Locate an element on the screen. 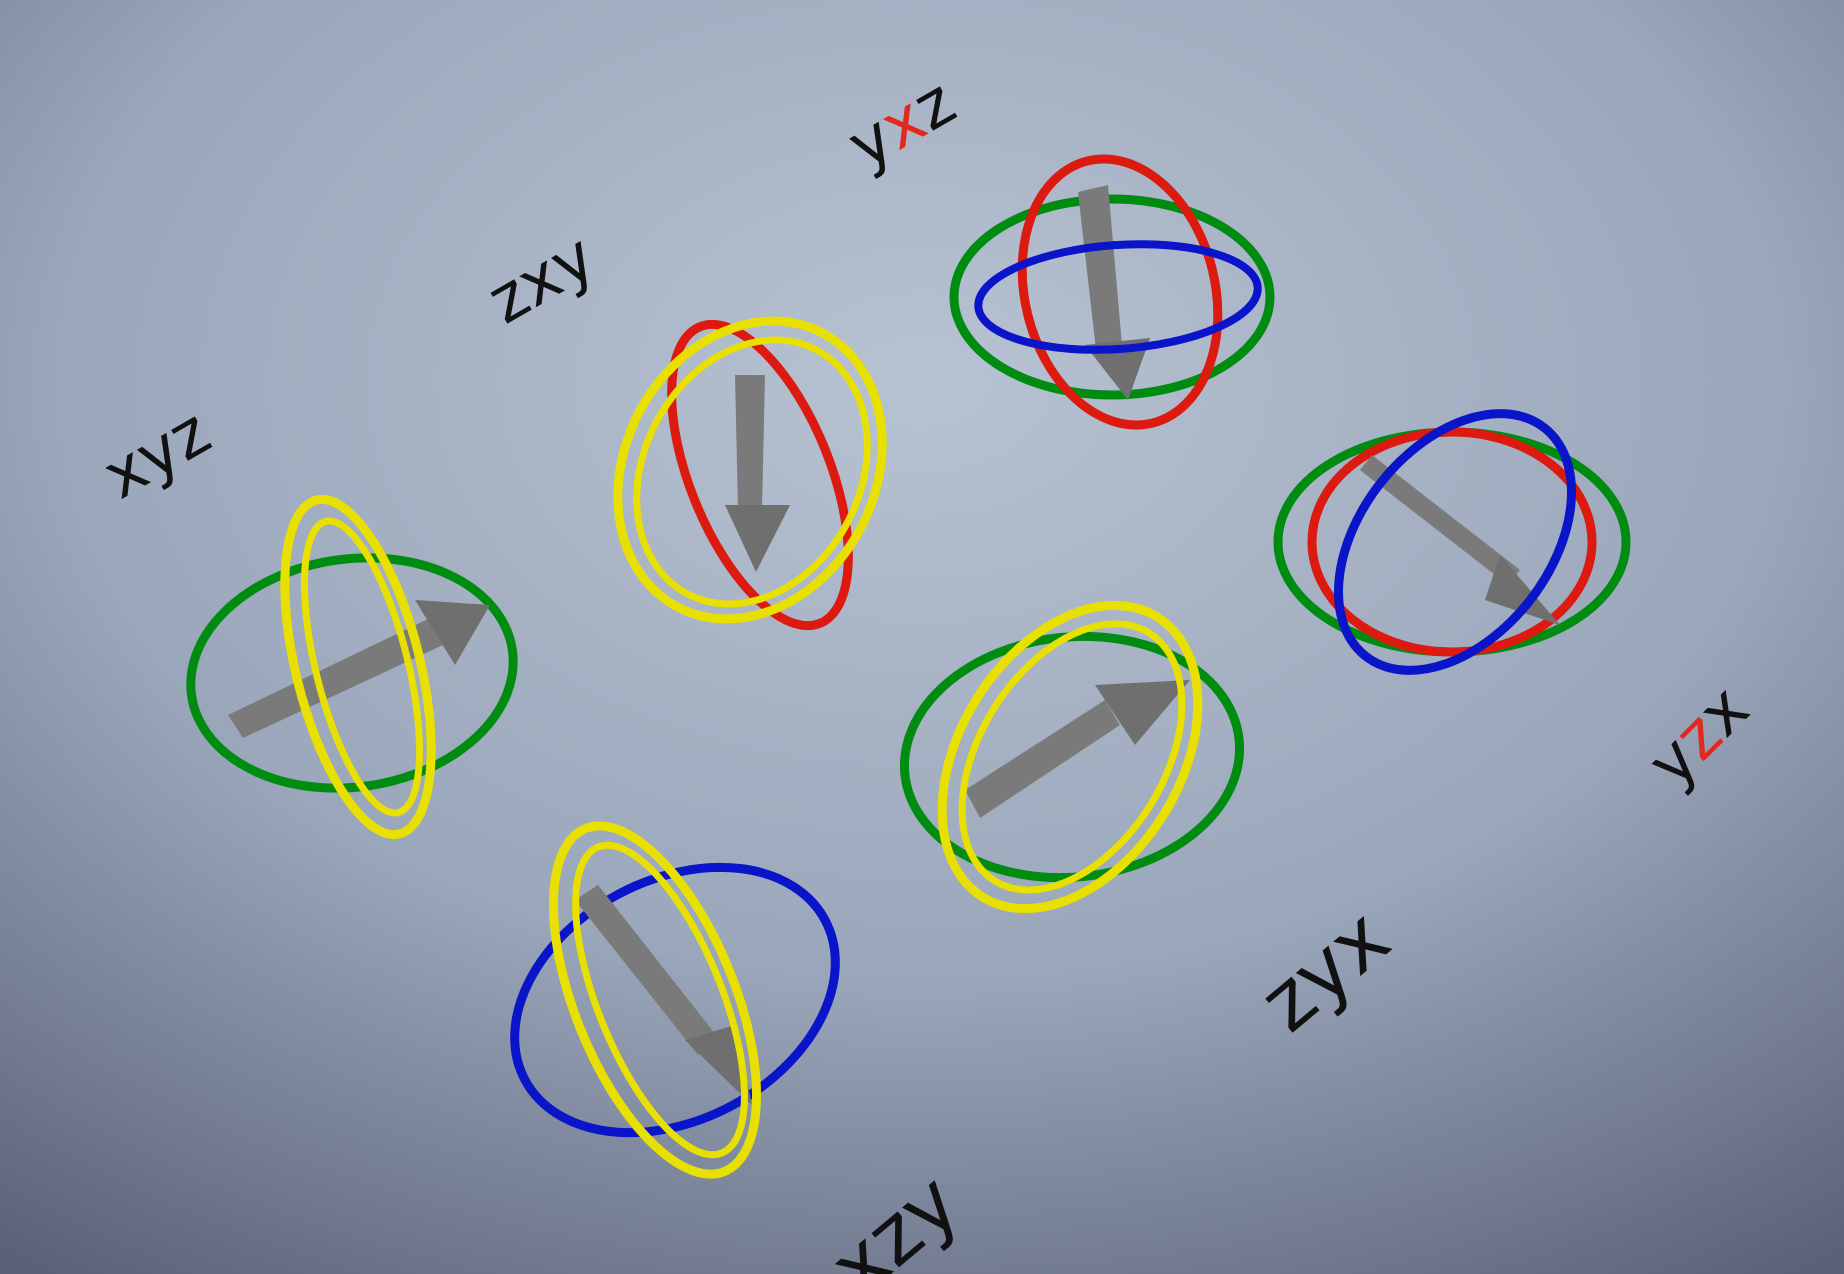 The height and width of the screenshot is (1274, 1844). gimbal-yxz is located at coordinates (1112, 292).